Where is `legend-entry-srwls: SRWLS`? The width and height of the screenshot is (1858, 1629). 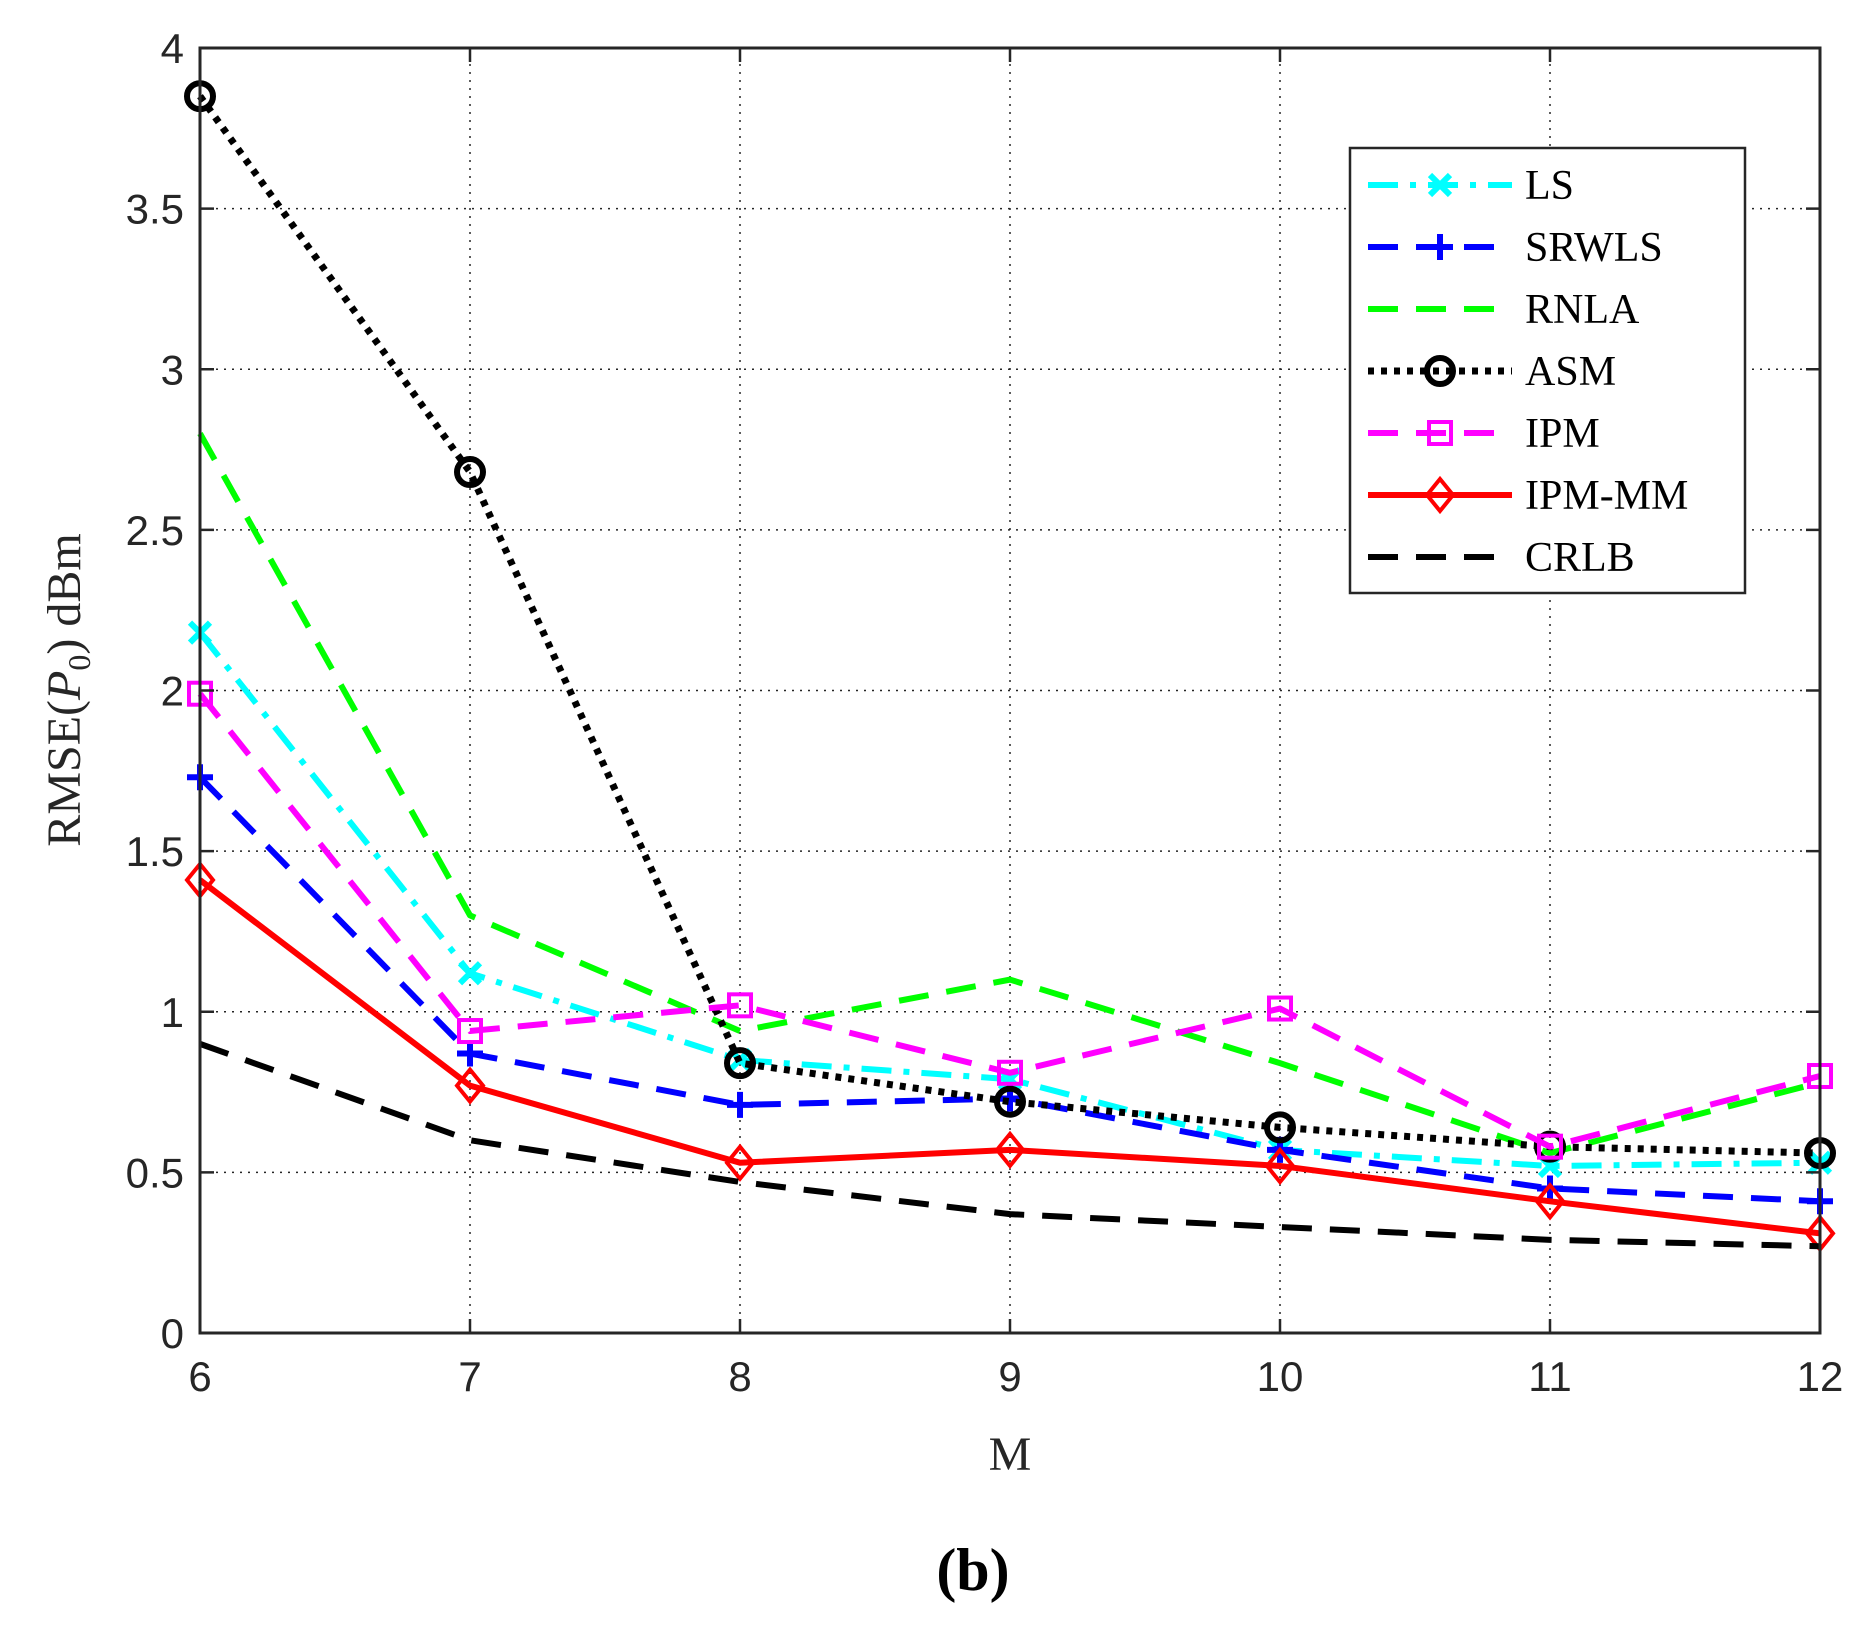
legend-entry-srwls: SRWLS is located at coordinates (1515, 248).